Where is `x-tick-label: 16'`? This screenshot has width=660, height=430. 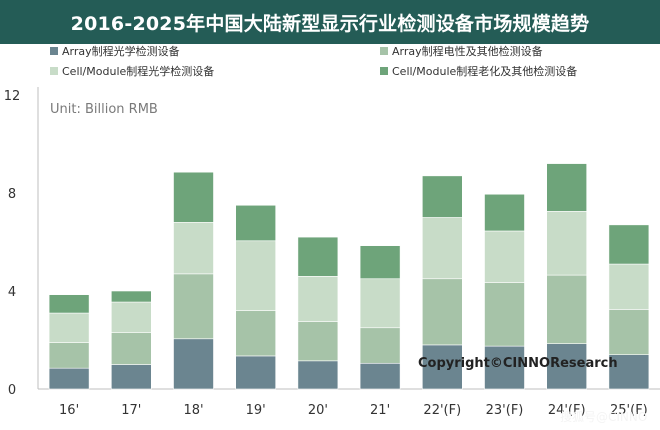
x-tick-label: 16' is located at coordinates (69, 410).